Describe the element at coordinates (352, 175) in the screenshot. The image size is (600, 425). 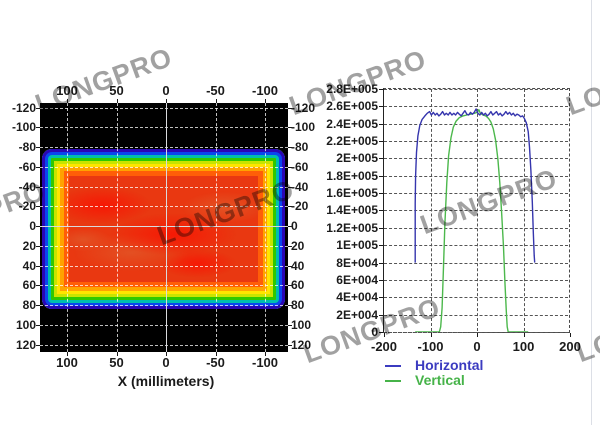
I see `tick-label: 1.8E+005` at that location.